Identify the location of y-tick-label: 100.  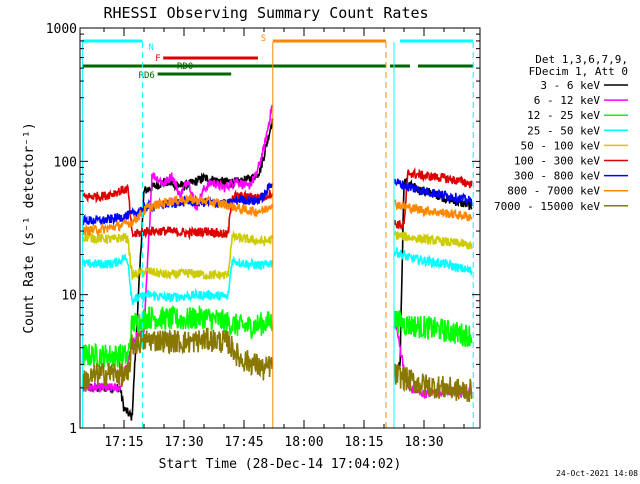
(65, 162).